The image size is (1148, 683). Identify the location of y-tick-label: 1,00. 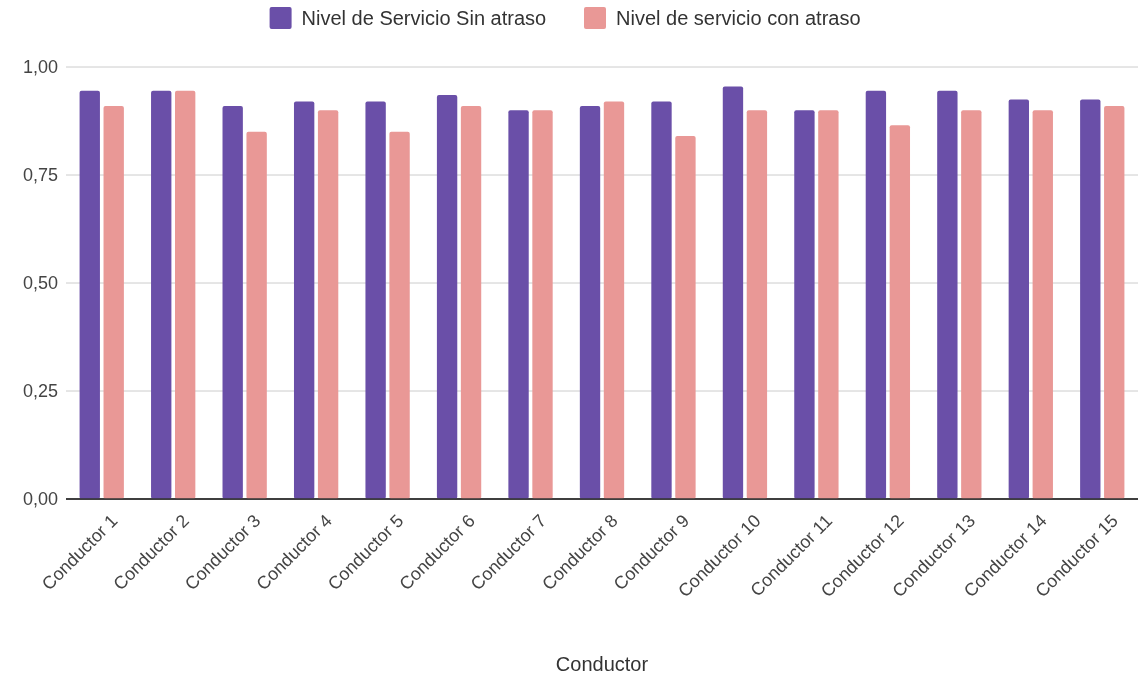
(40, 67).